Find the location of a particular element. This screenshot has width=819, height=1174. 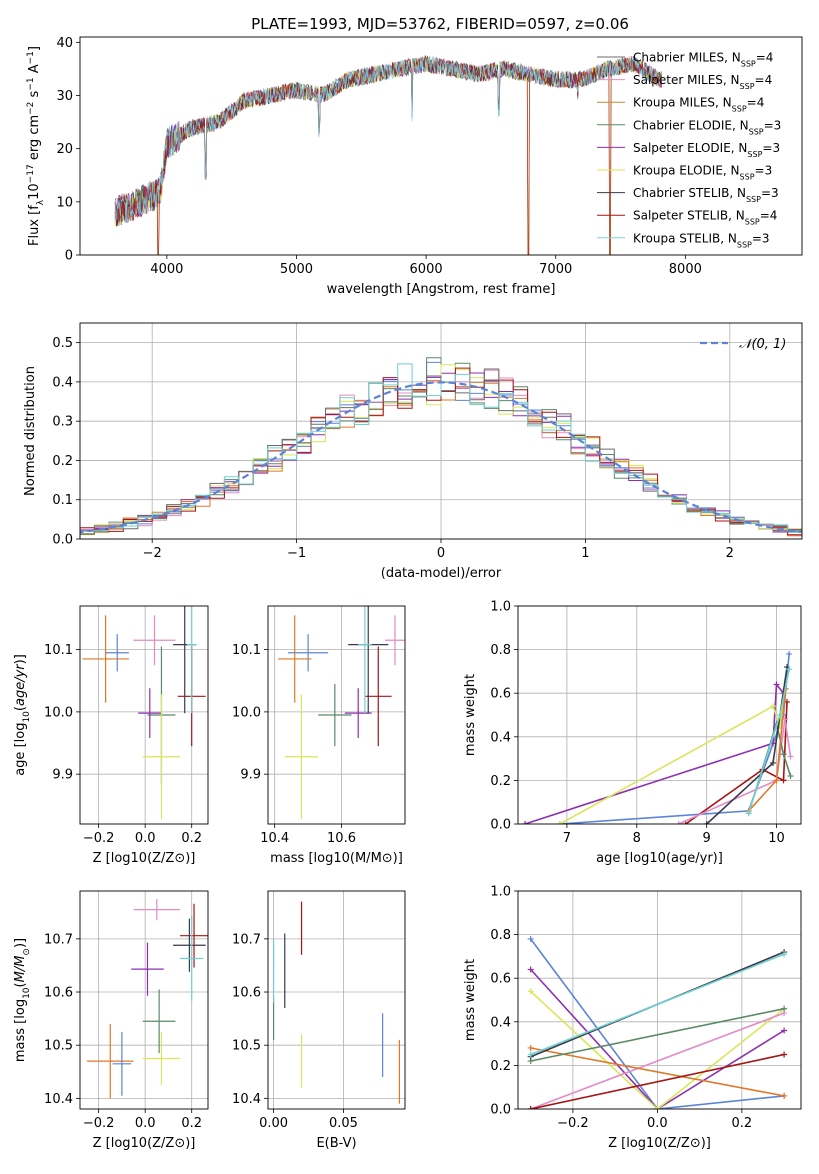

x-tick-label: 0.0 is located at coordinates (145, 1123).